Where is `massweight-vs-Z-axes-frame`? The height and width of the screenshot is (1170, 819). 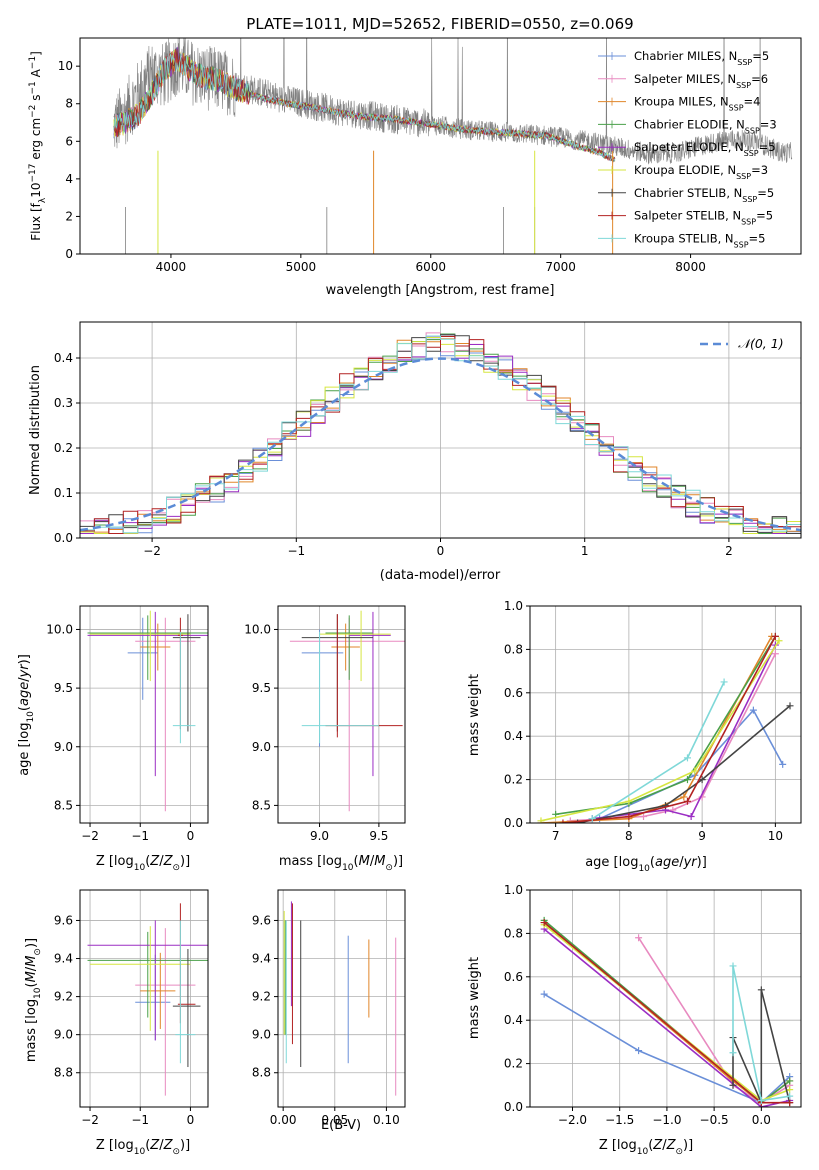
massweight-vs-Z-axes-frame is located at coordinates (665, 998).